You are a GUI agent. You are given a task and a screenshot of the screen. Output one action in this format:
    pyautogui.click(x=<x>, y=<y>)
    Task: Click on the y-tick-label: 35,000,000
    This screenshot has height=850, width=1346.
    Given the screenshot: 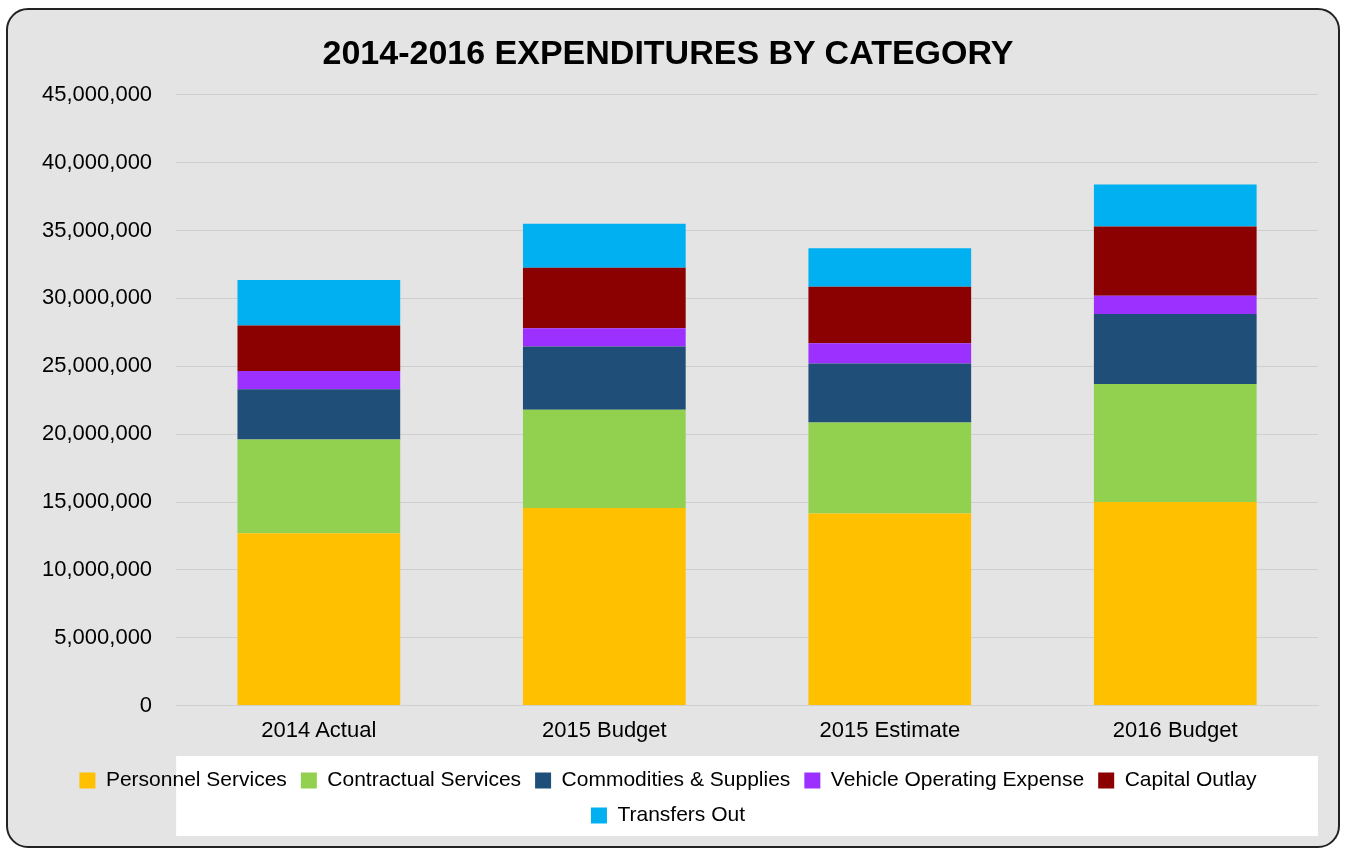 What is the action you would take?
    pyautogui.click(x=97, y=229)
    